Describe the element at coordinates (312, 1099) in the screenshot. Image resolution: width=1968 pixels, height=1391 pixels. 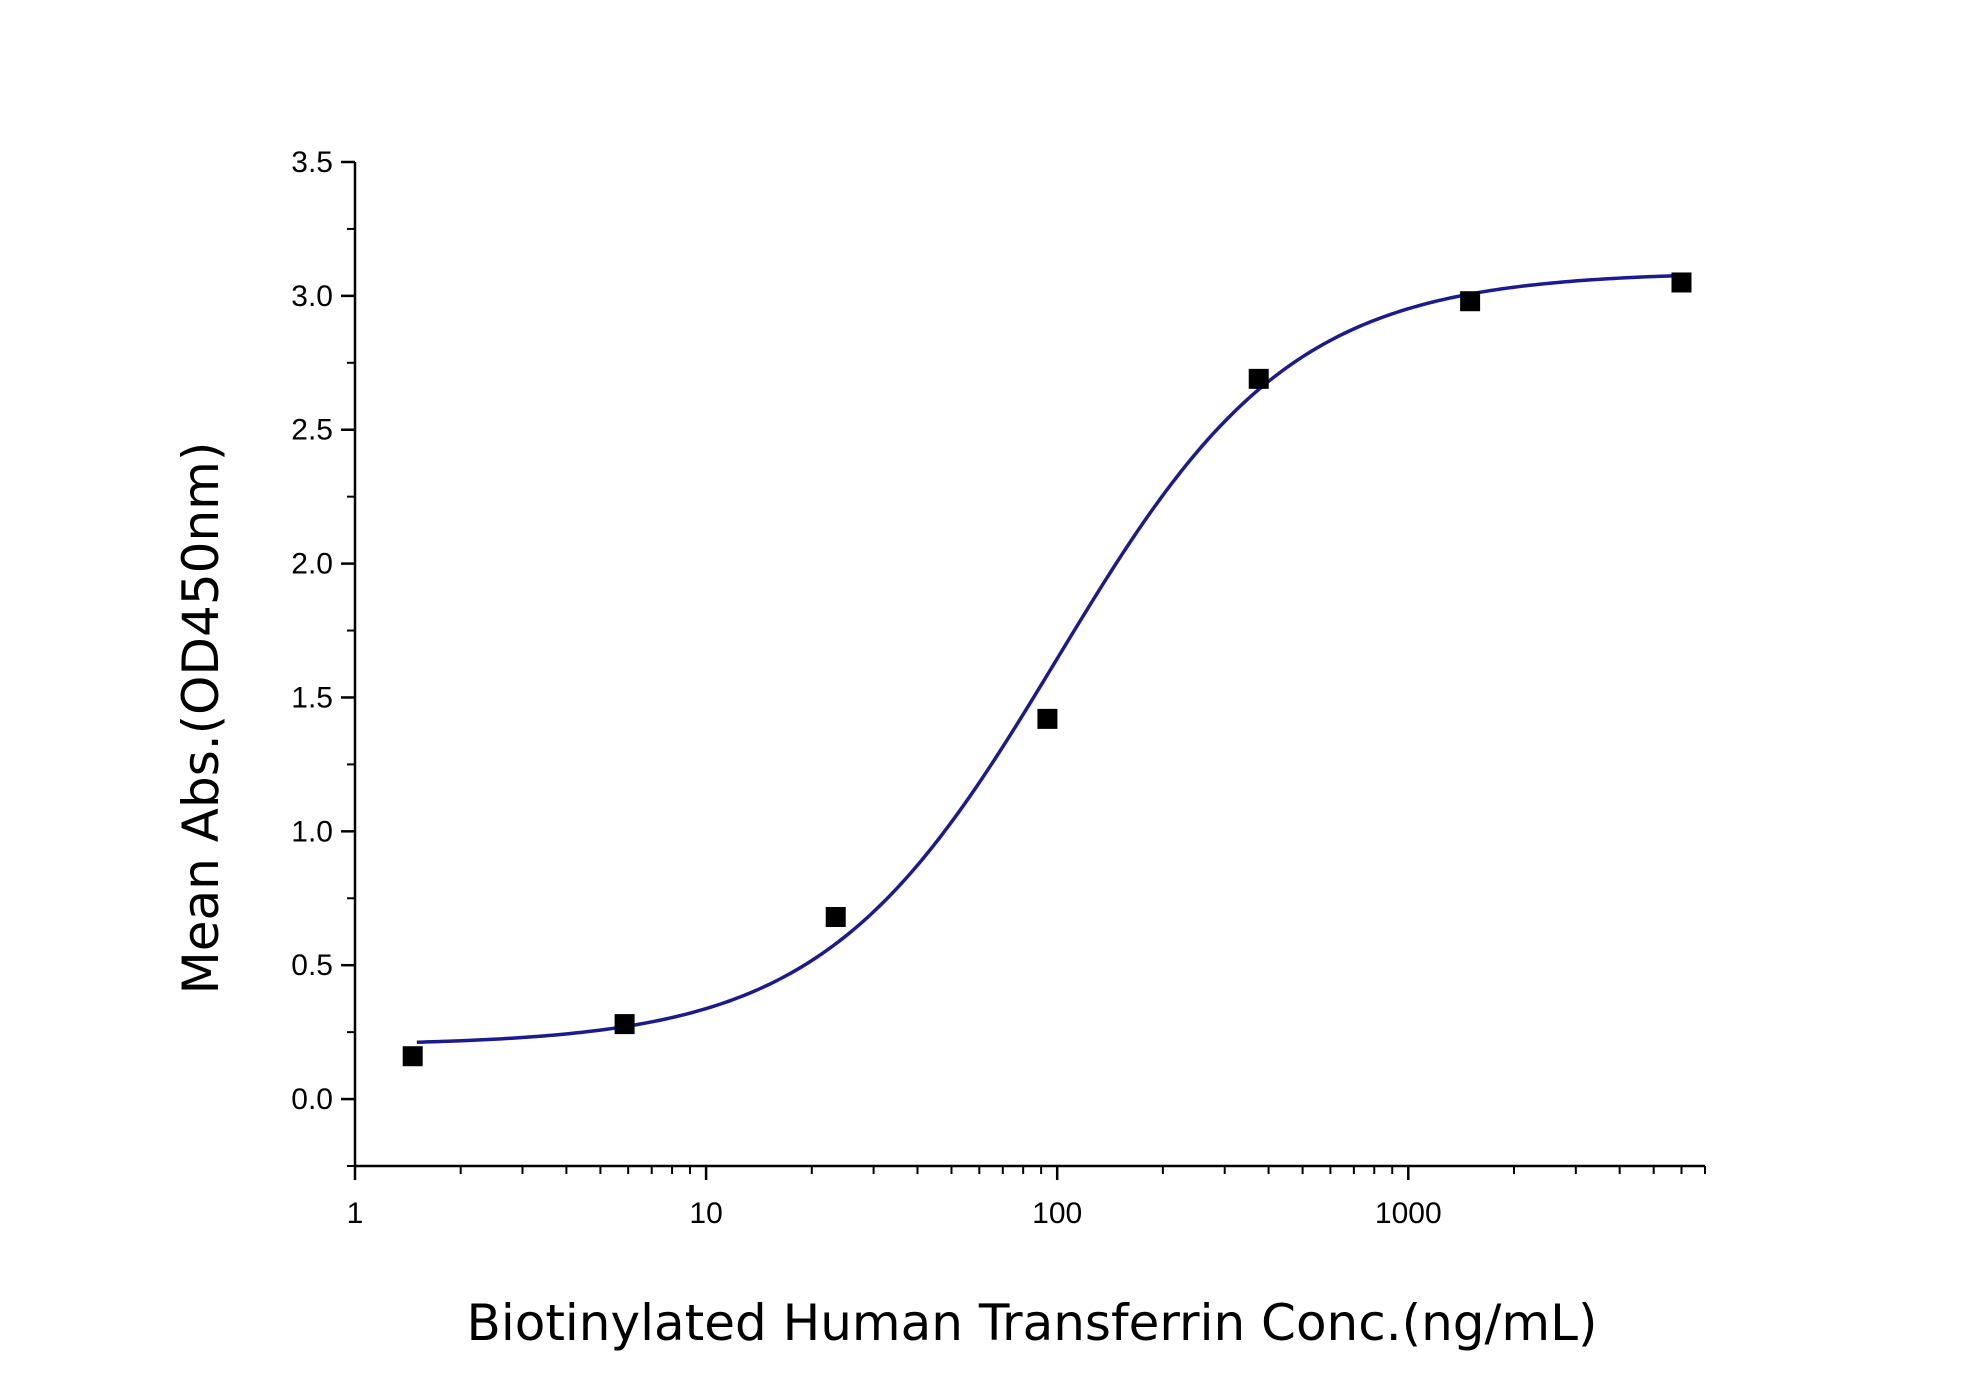
I see `y-tick-label: 0.0` at that location.